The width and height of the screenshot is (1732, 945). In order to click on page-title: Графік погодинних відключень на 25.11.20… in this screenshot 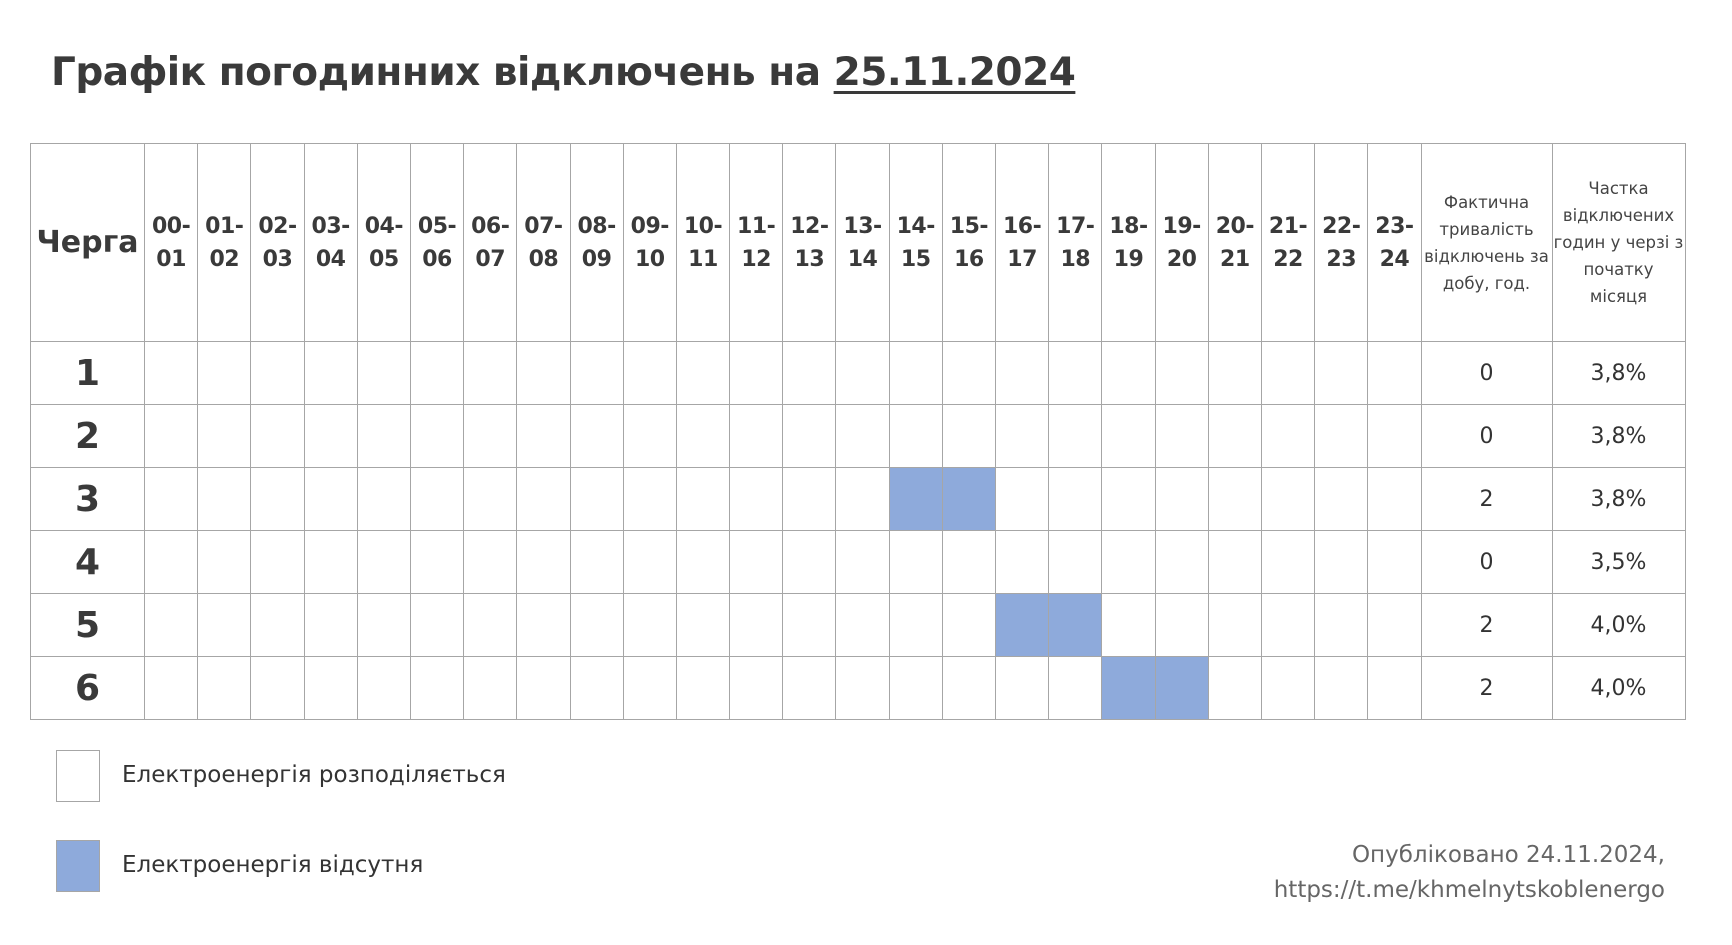, I will do `click(563, 72)`.